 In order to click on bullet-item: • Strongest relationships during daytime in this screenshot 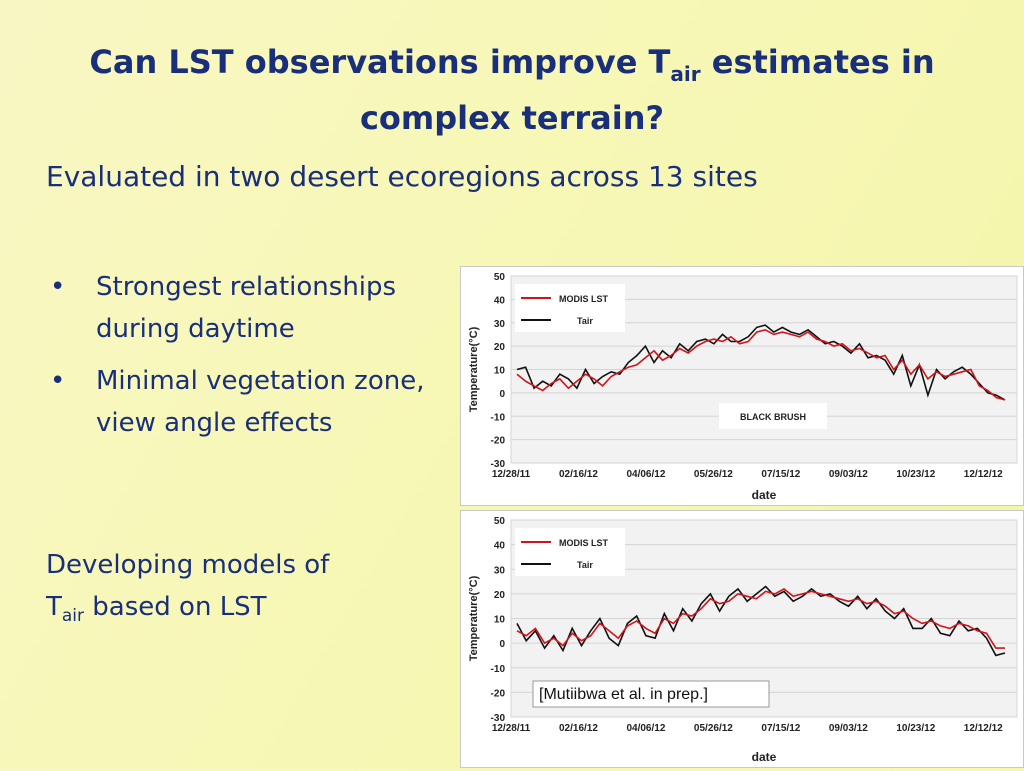, I will do `click(246, 308)`.